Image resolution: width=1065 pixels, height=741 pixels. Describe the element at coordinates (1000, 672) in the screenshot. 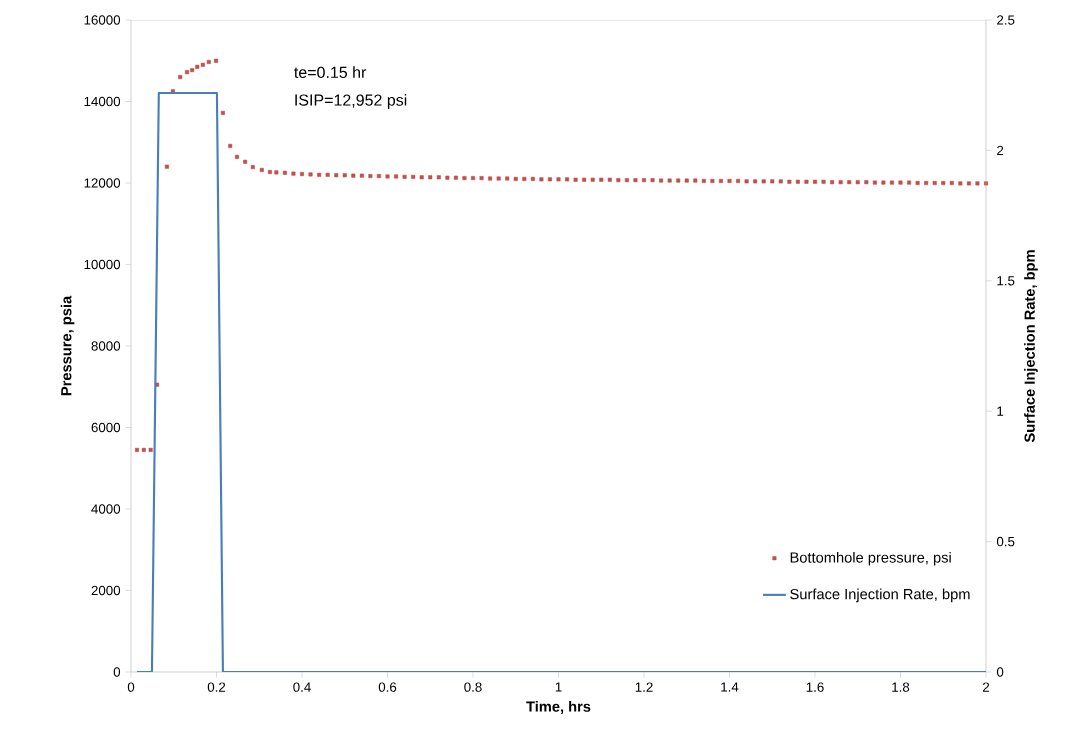

I see `y2-tick-label: 0` at that location.